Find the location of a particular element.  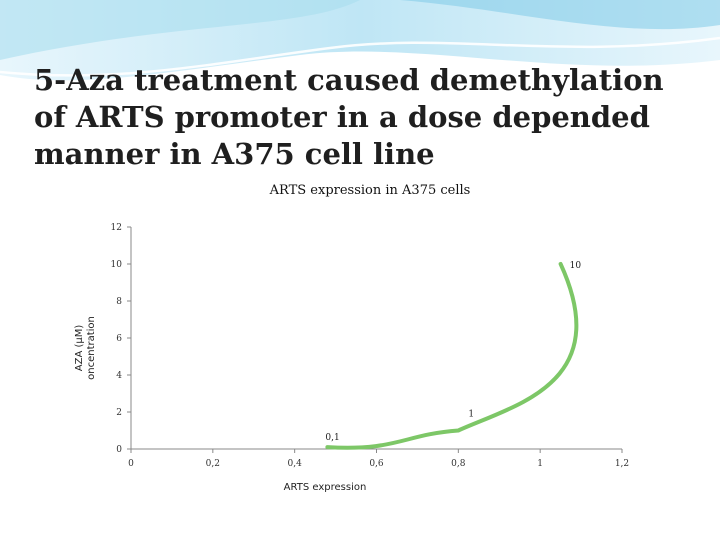

x-tick-label: 0,4 is located at coordinates (295, 464).